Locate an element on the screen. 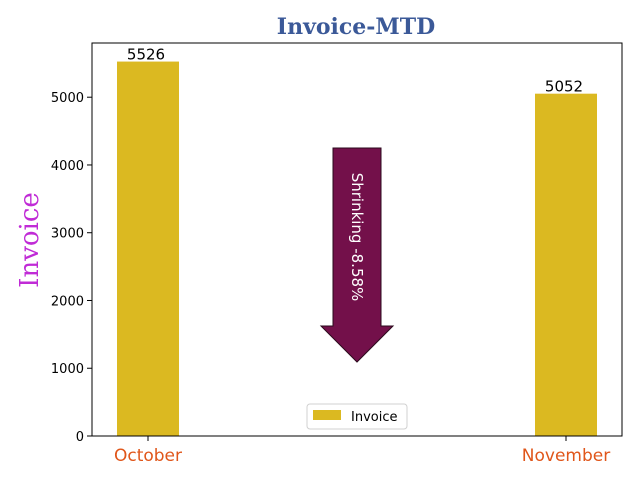  shrinking-annotation: Shrinking -8.58% is located at coordinates (357, 255).